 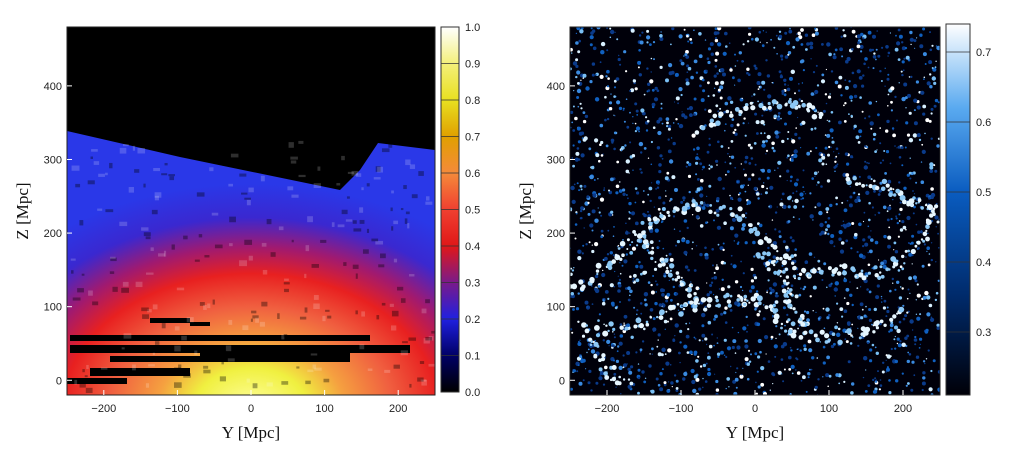 I want to click on x-tick-label: 200, so click(x=903, y=409).